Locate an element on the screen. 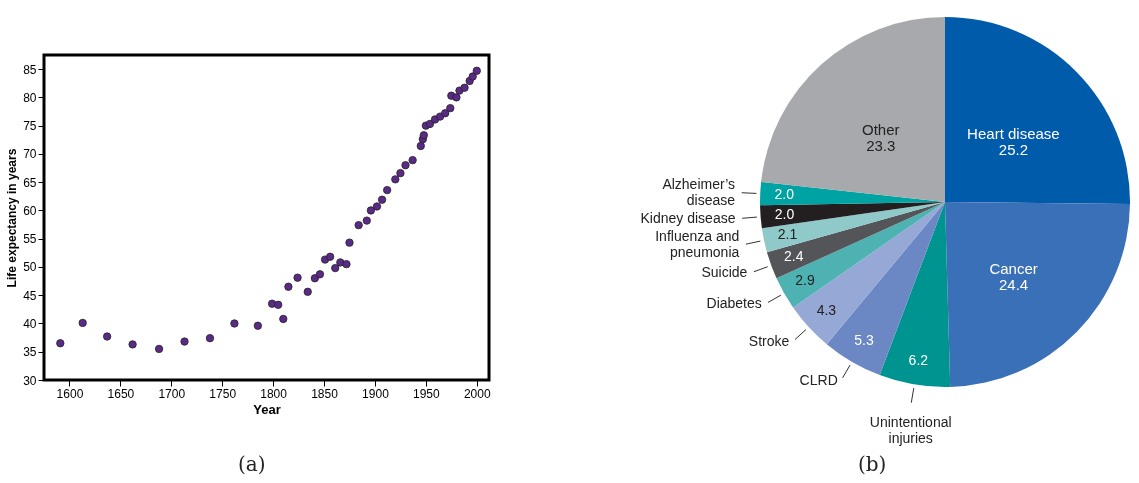 This screenshot has height=483, width=1139. slice-label: Cancer is located at coordinates (1013, 269).